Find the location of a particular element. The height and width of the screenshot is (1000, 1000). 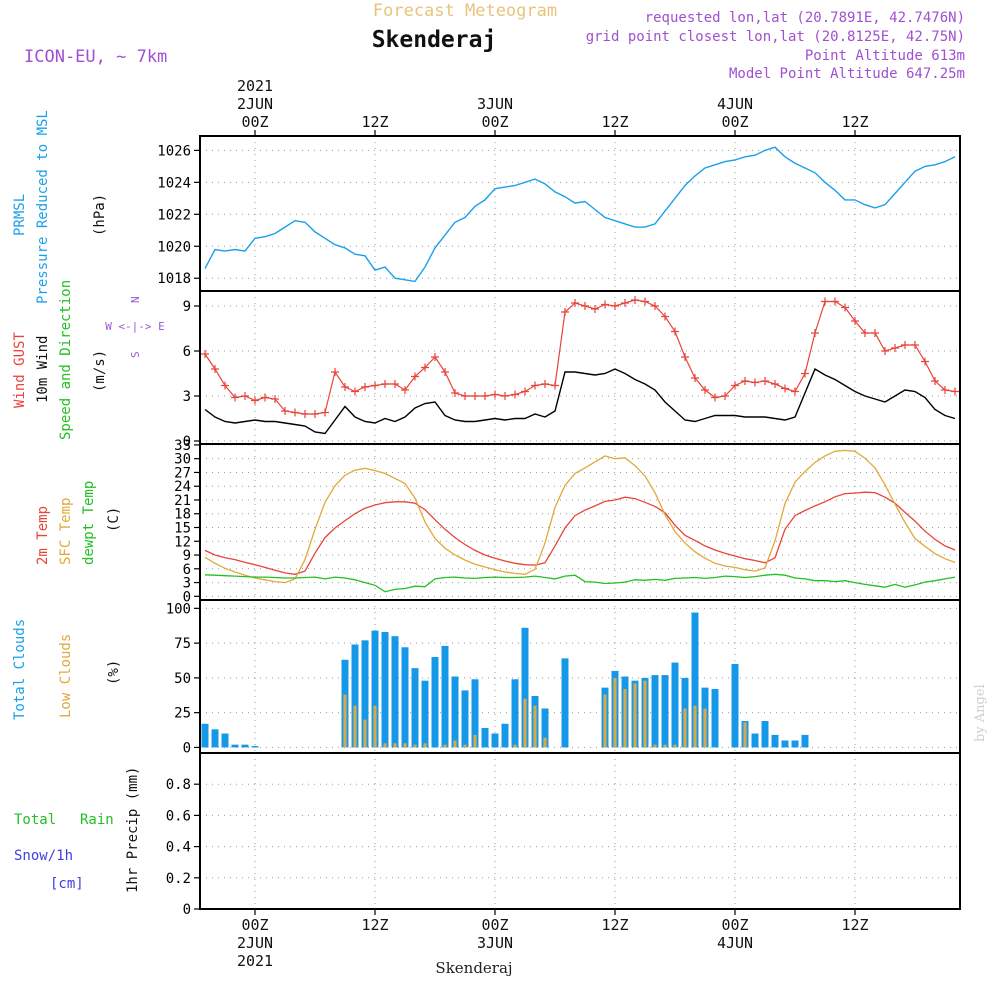

pressure-panel: 1018 1020 1022 1024 1026 is located at coordinates (559, 213).